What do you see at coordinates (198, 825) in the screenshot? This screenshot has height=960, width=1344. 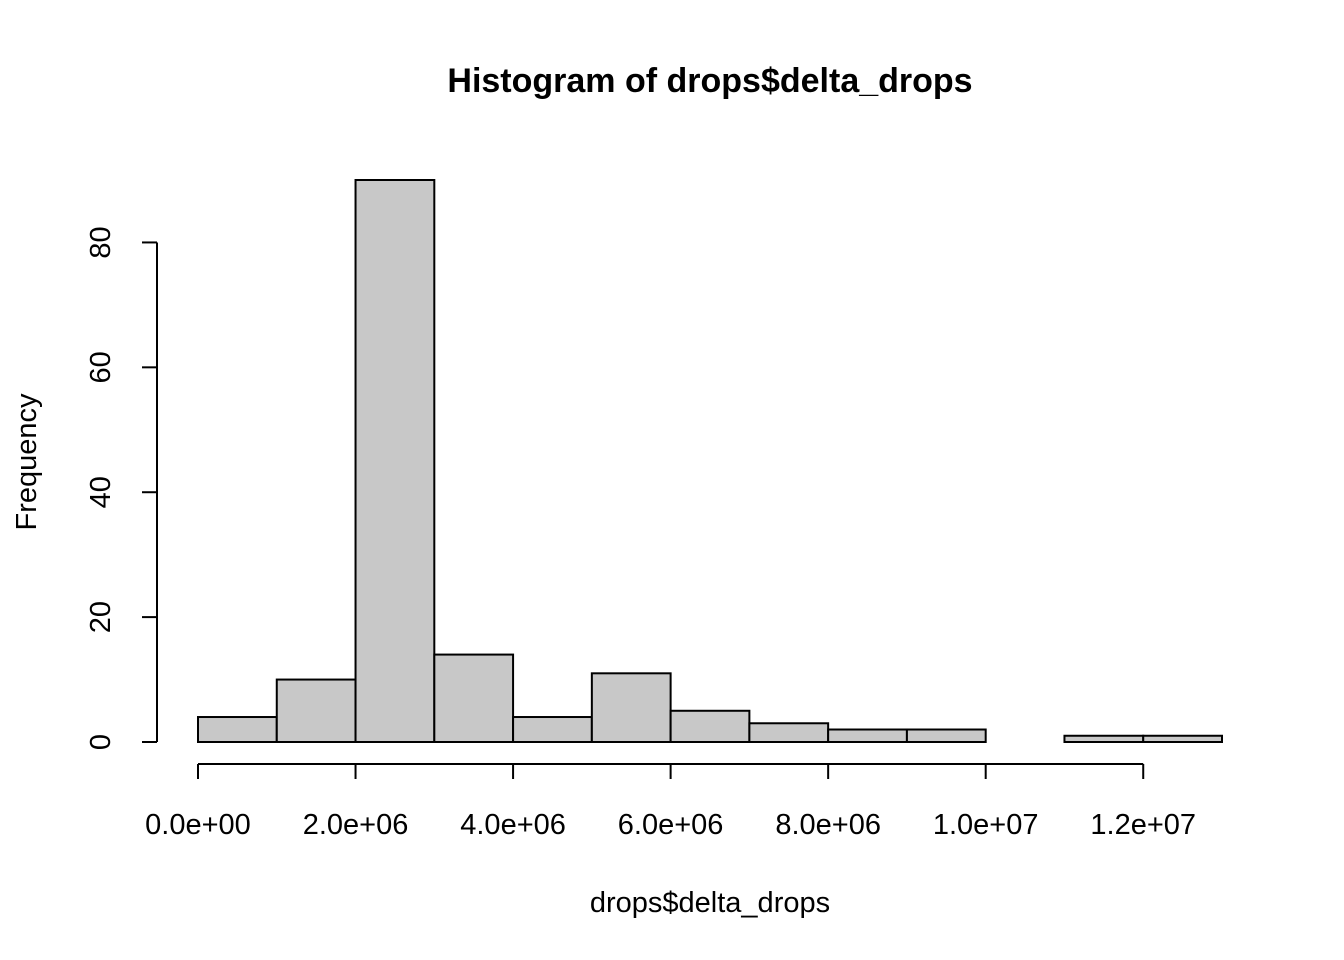 I see `x-tick-label: 0.0e+00` at bounding box center [198, 825].